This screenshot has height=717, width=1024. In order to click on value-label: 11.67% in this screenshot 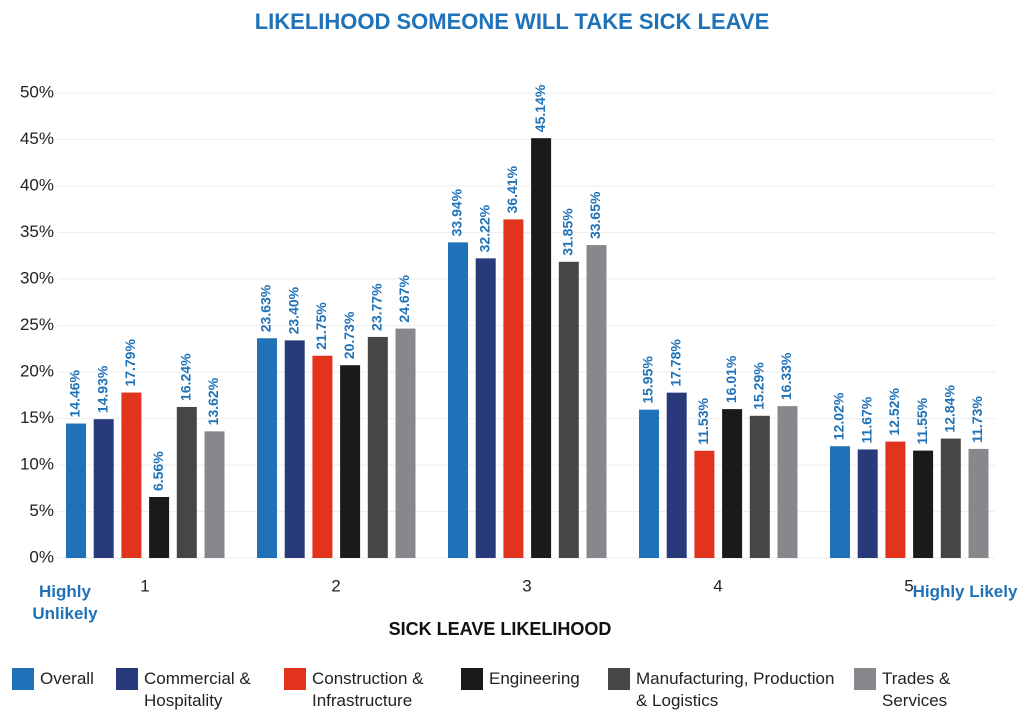, I will do `click(866, 419)`.